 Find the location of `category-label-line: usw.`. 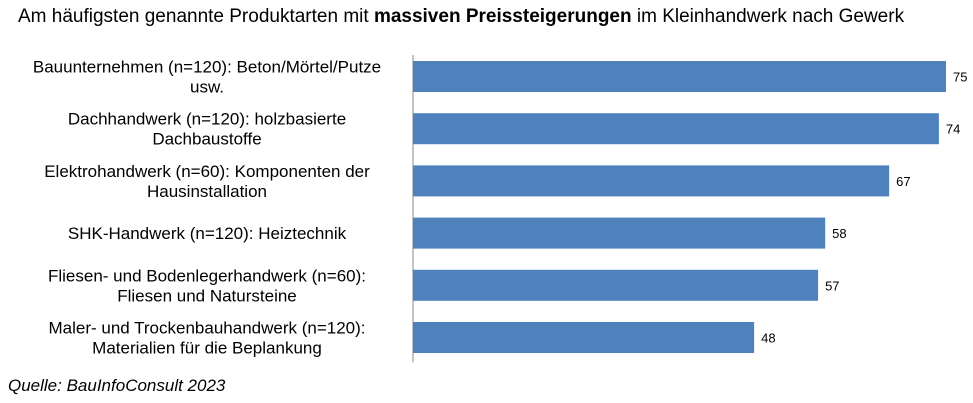

category-label-line: usw. is located at coordinates (207, 87).